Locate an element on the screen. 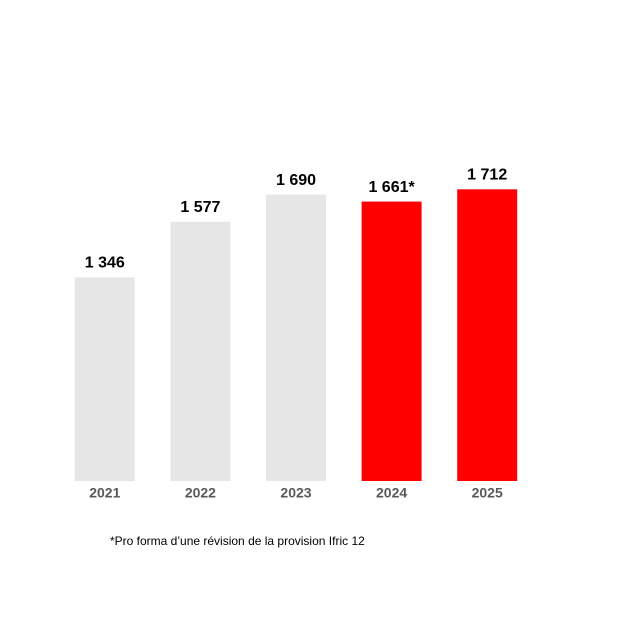  value-label: 1 661* is located at coordinates (391, 187).